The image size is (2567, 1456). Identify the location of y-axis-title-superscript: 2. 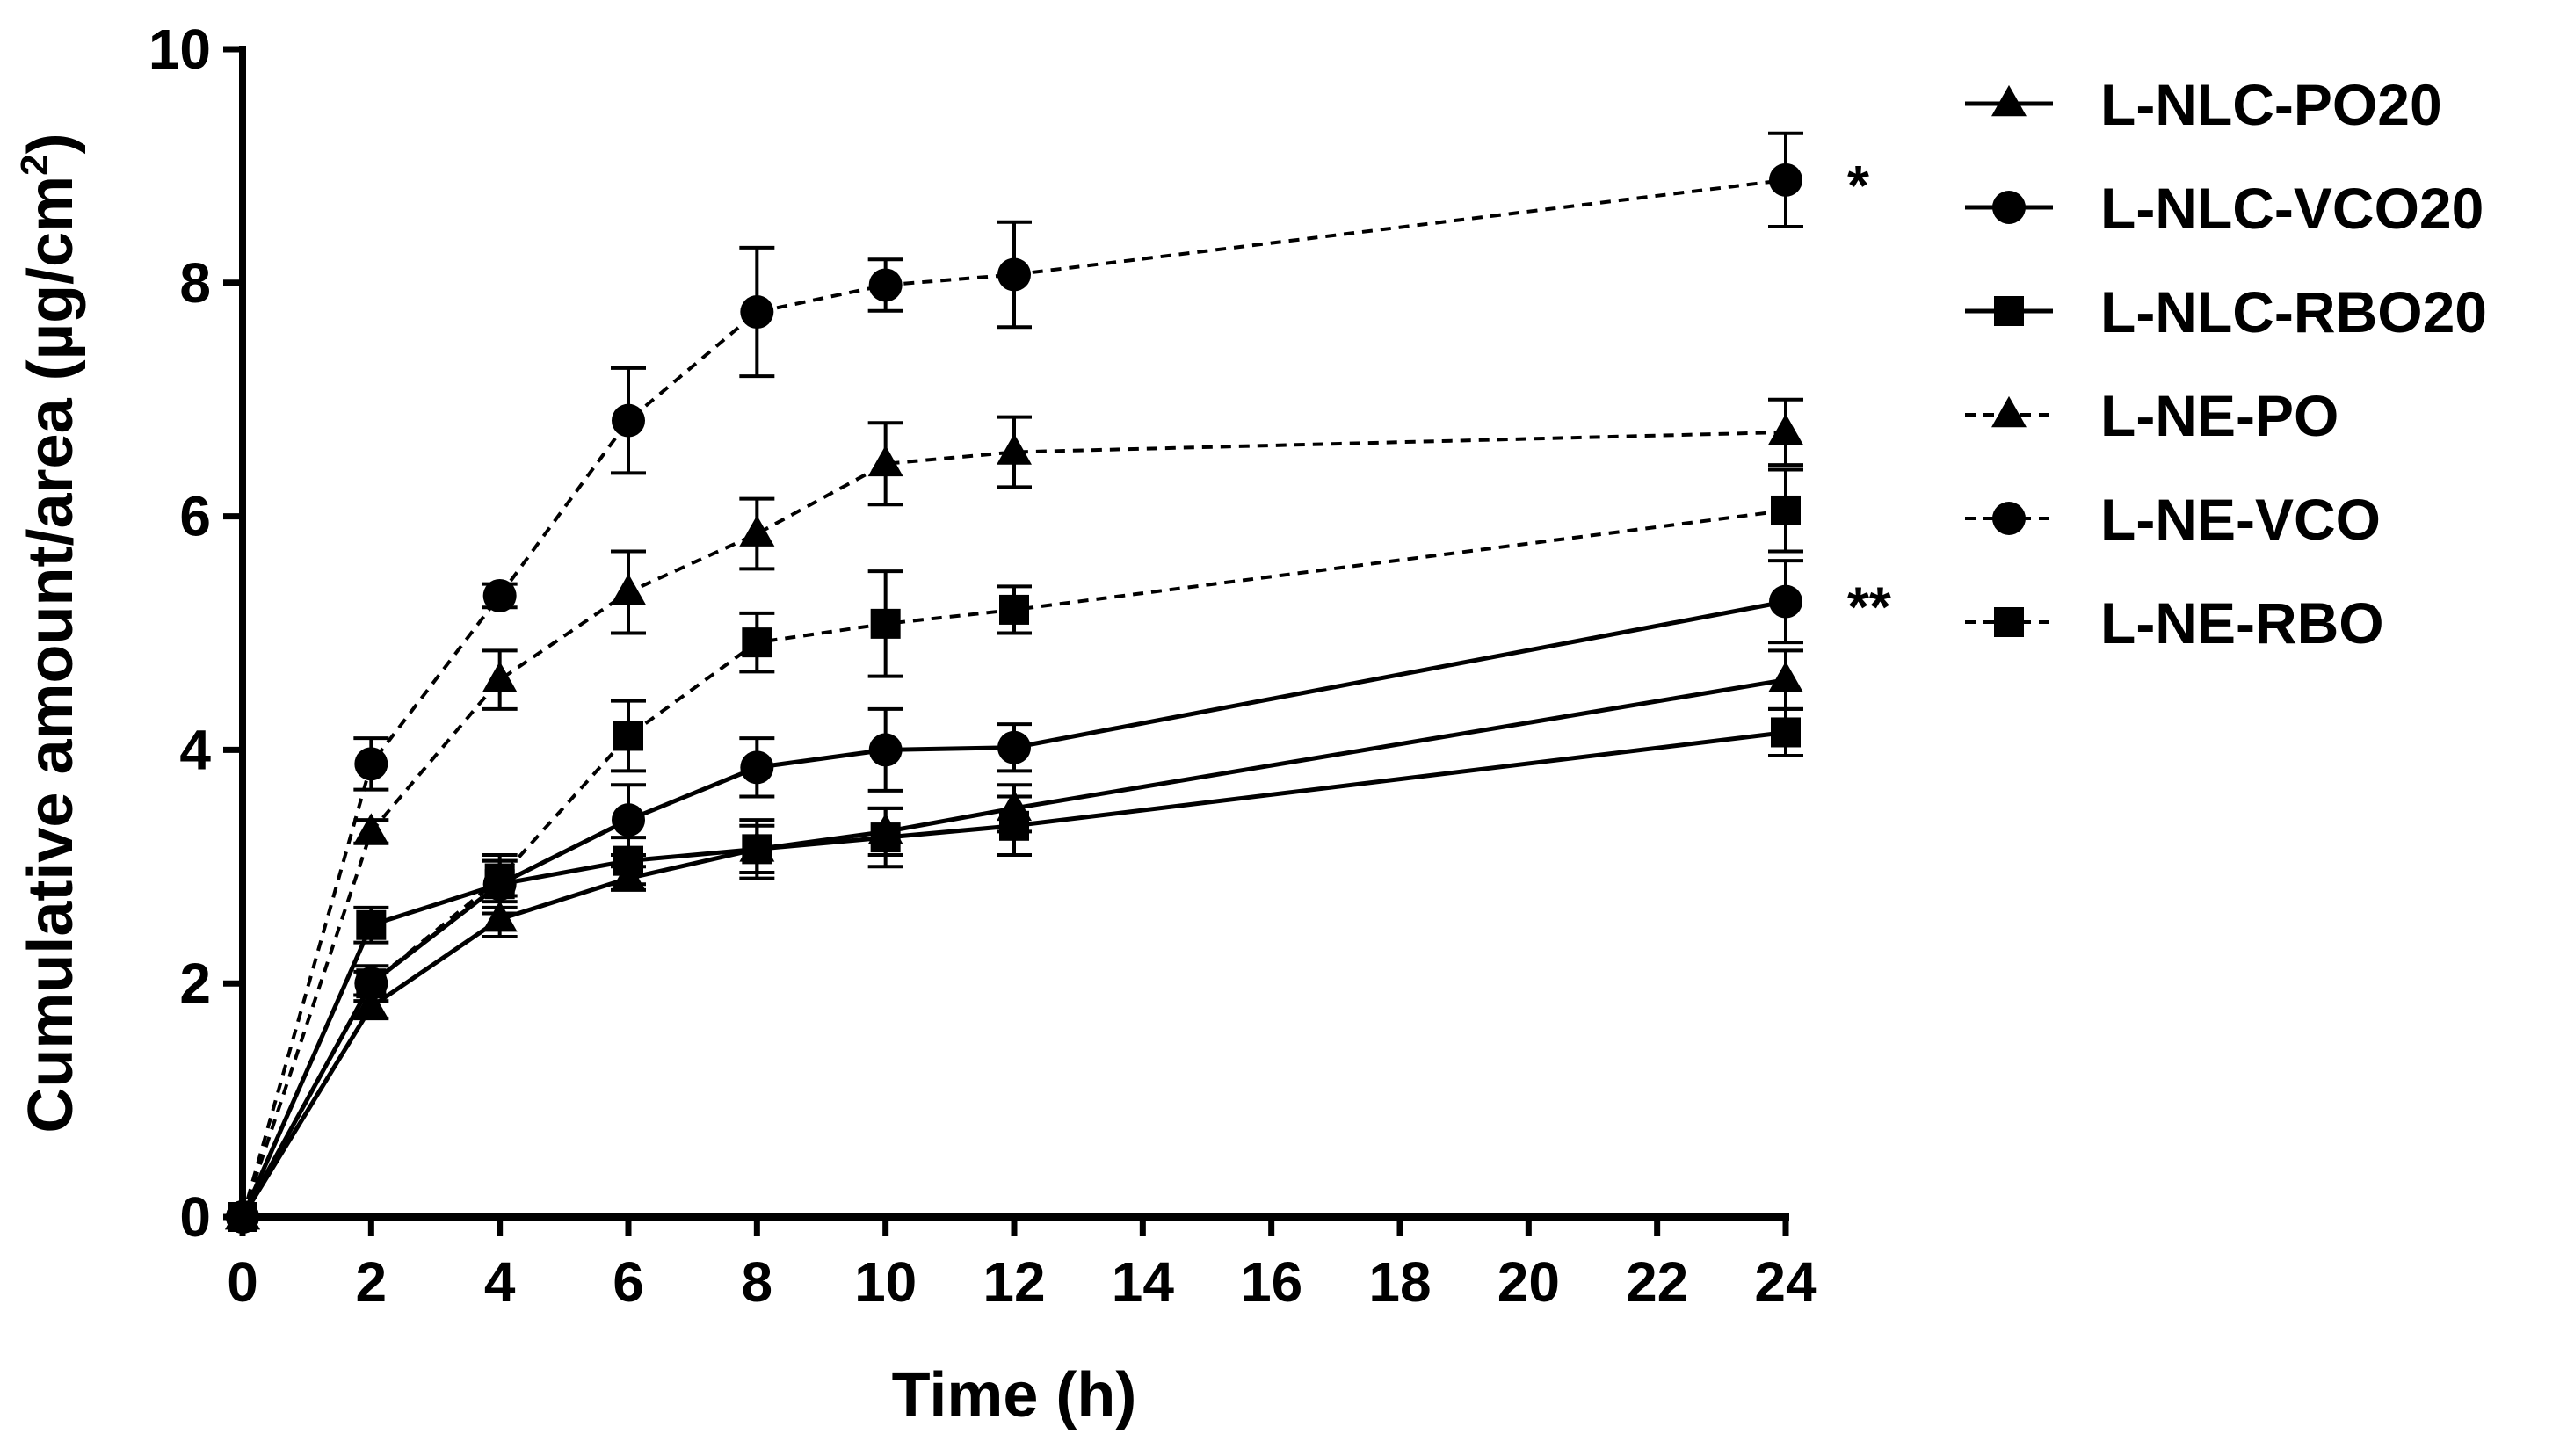
(35, 164).